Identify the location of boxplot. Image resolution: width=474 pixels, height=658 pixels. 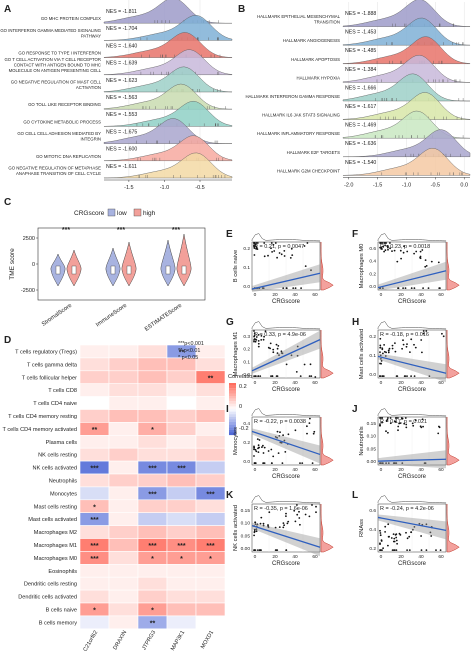
(168, 270).